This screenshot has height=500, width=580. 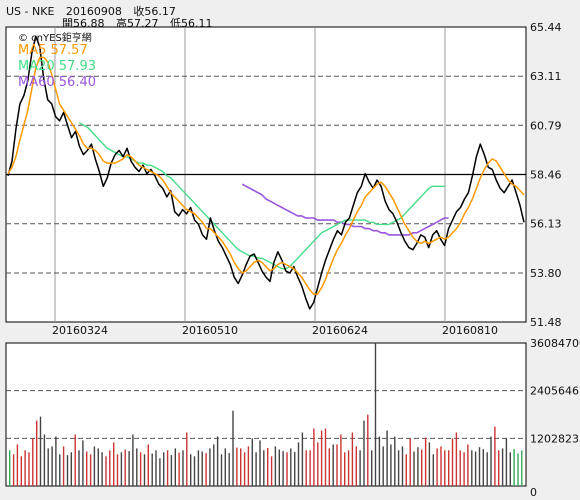 What do you see at coordinates (80, 330) in the screenshot?
I see `x-tick-label: 20160324` at bounding box center [80, 330].